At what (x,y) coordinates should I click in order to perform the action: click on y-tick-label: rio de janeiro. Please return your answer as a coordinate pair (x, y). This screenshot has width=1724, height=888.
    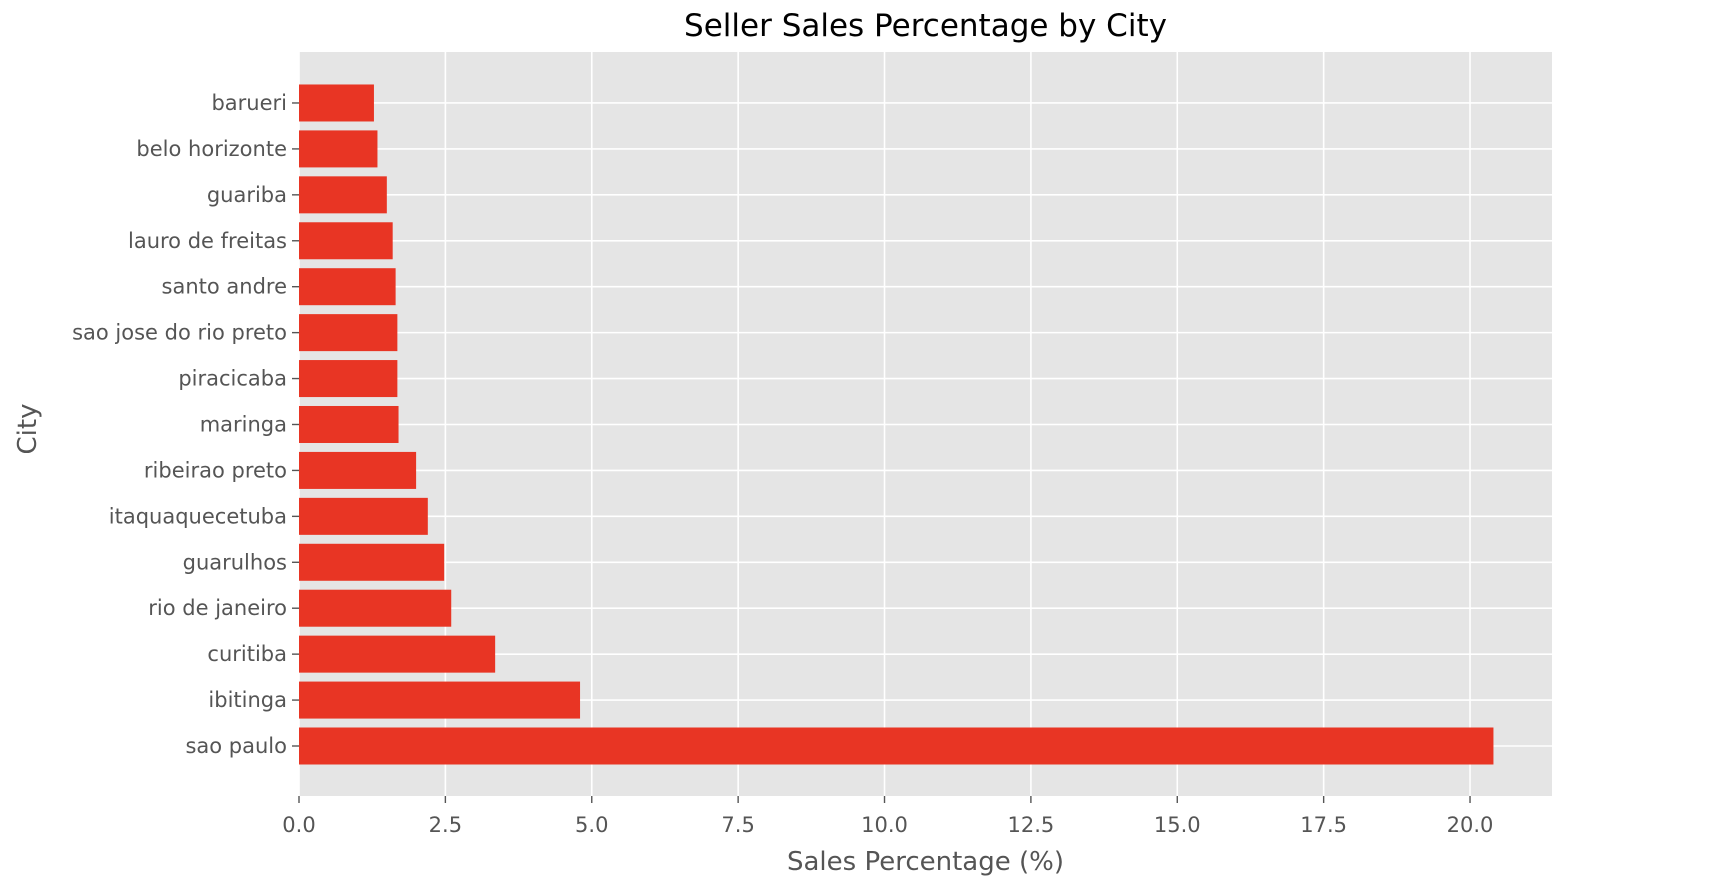
    Looking at the image, I should click on (217, 608).